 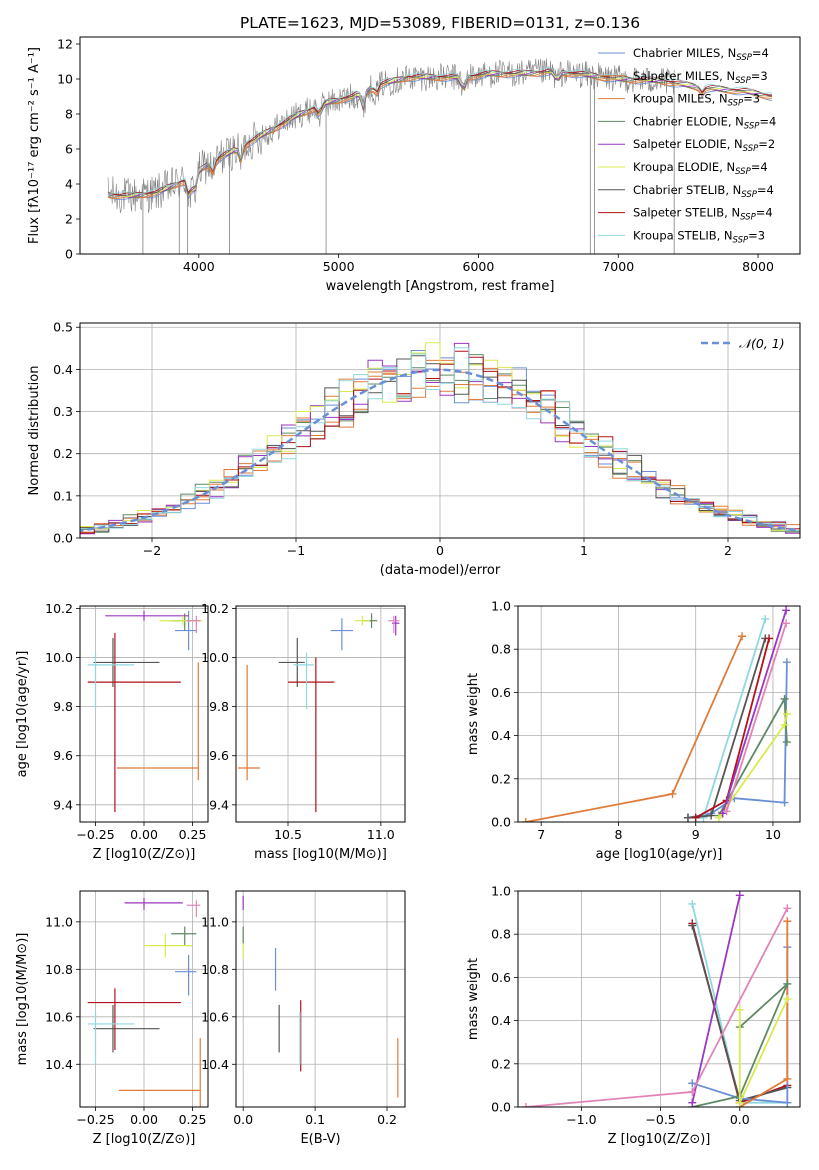 I want to click on panel-mass_vs_ebv: 0.0 0.1 0.2 10.4 10.6 10.8 11.0 E(B-V), so click(x=303, y=1018).